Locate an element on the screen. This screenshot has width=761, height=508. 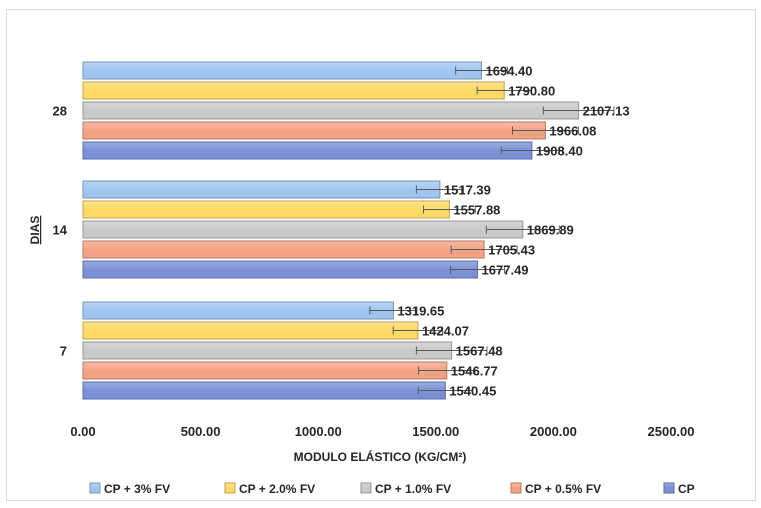
bar-28-cp-3-fv is located at coordinates (282, 70).